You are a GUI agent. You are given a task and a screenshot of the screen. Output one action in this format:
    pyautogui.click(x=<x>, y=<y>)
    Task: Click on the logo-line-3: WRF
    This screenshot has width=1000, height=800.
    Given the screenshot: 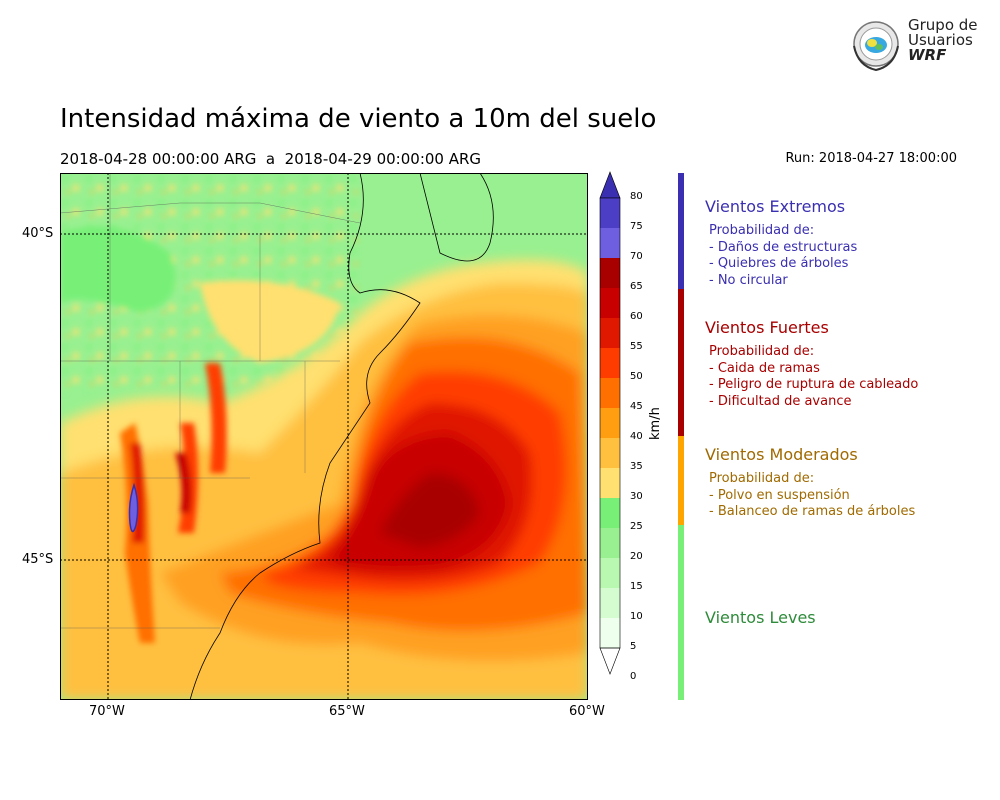 What is the action you would take?
    pyautogui.click(x=927, y=55)
    